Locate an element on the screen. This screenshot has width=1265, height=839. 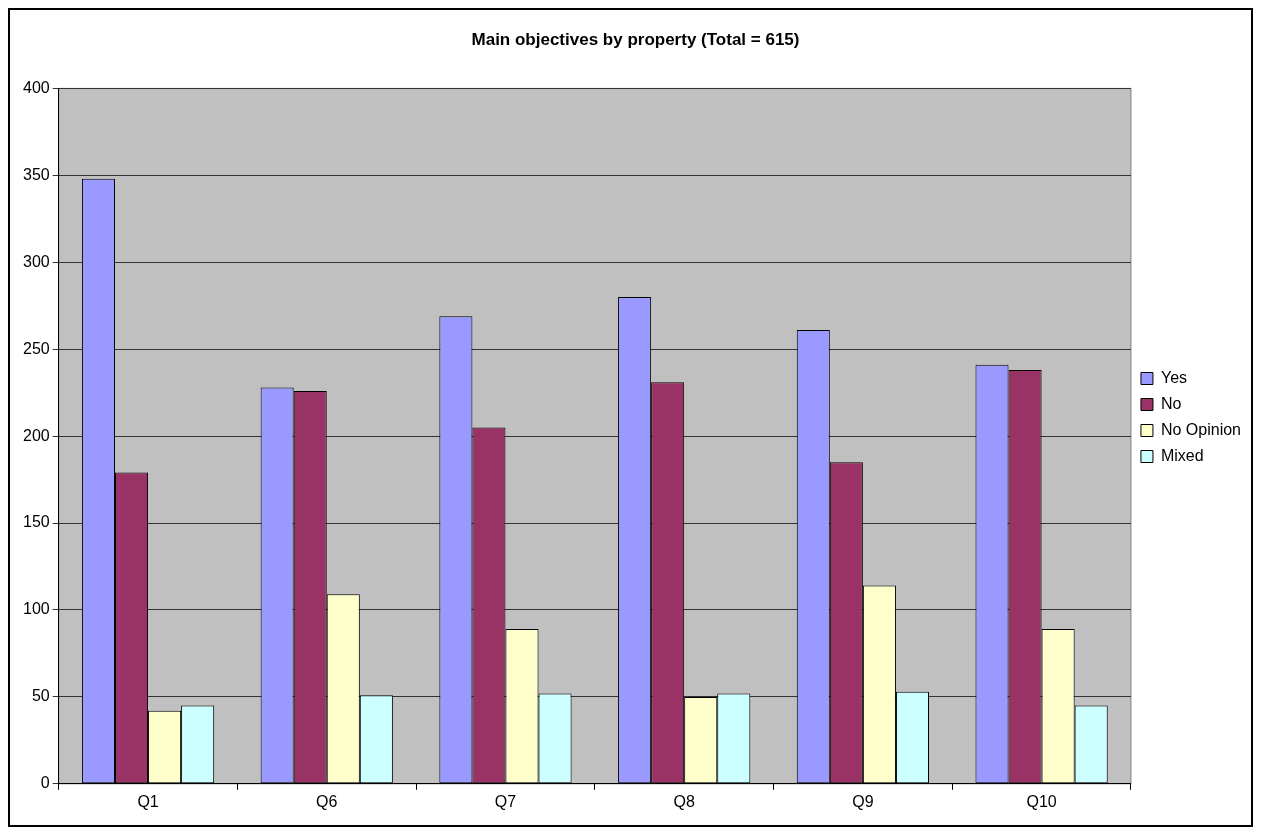
y-tick-label: 350 is located at coordinates (36, 174).